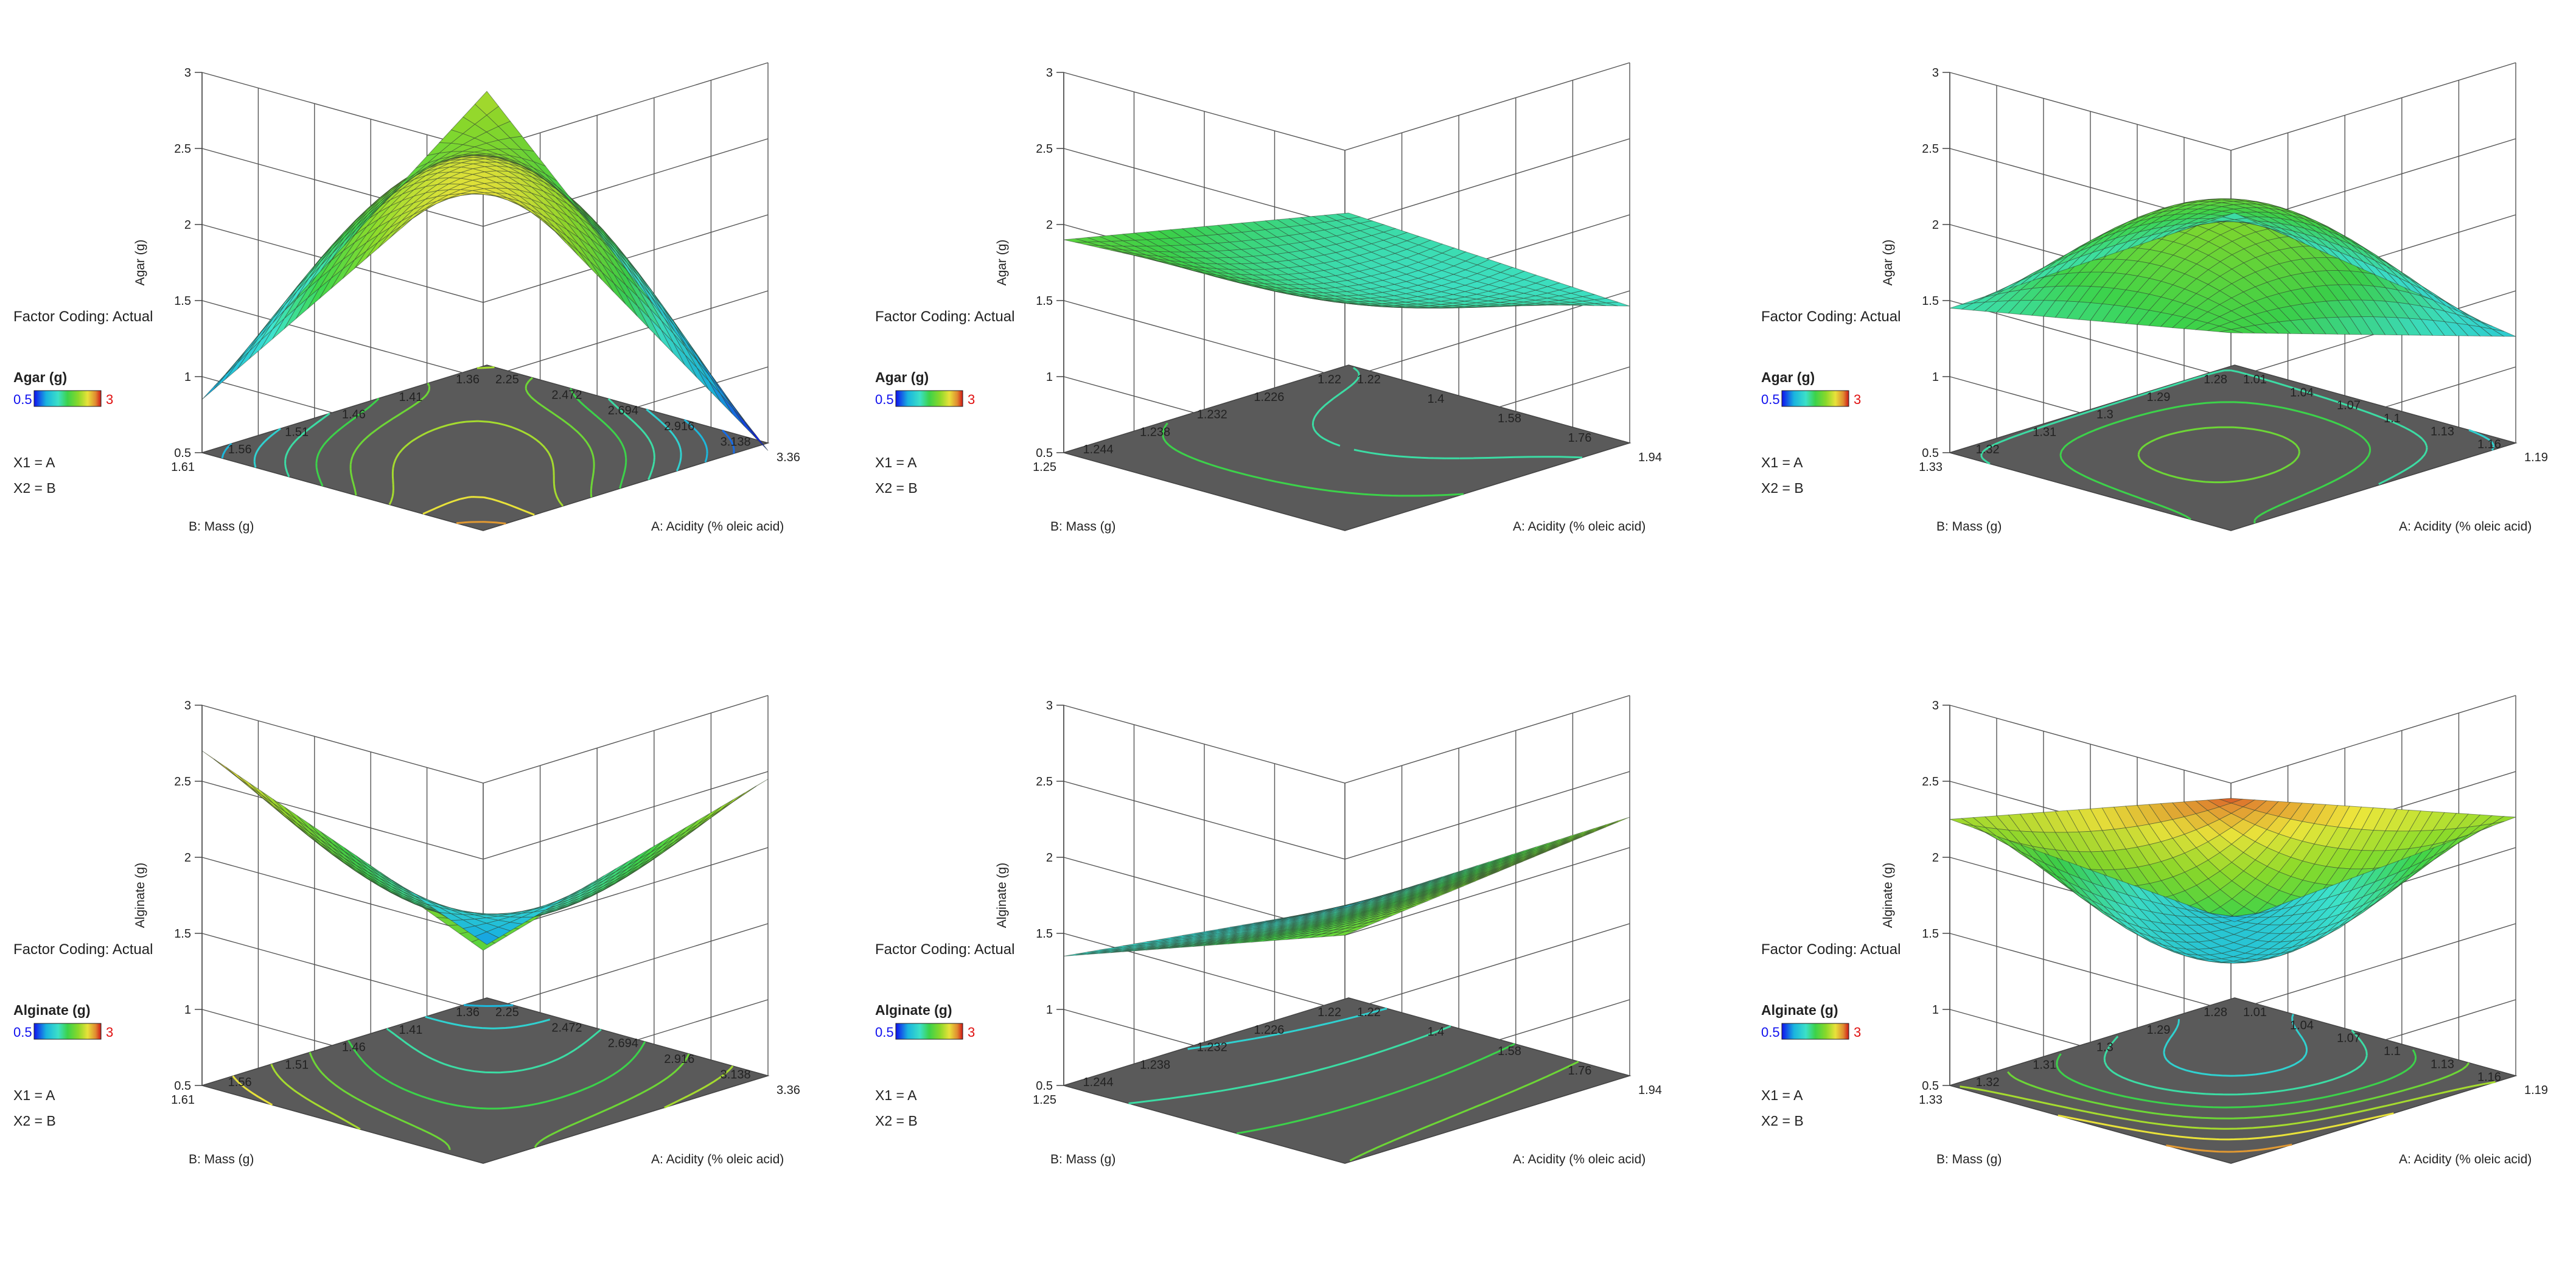 This screenshot has width=2576, height=1268. Describe the element at coordinates (1650, 457) in the screenshot. I see `a-tick-label: 1.94` at that location.